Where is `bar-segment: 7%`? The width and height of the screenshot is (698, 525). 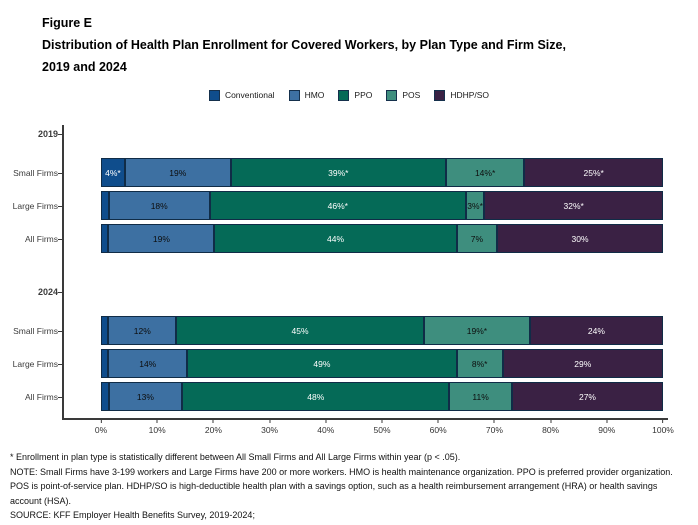
bar-segment: 7% is located at coordinates (477, 238).